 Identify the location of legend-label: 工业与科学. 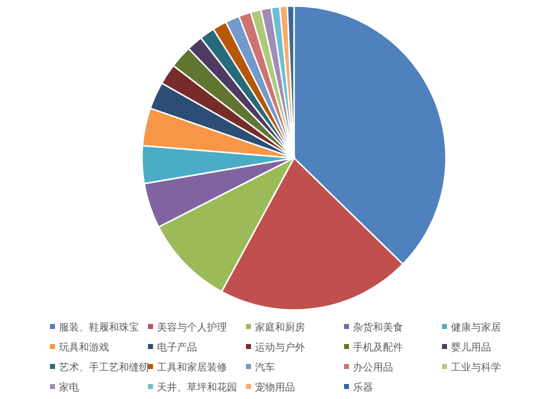
(476, 368).